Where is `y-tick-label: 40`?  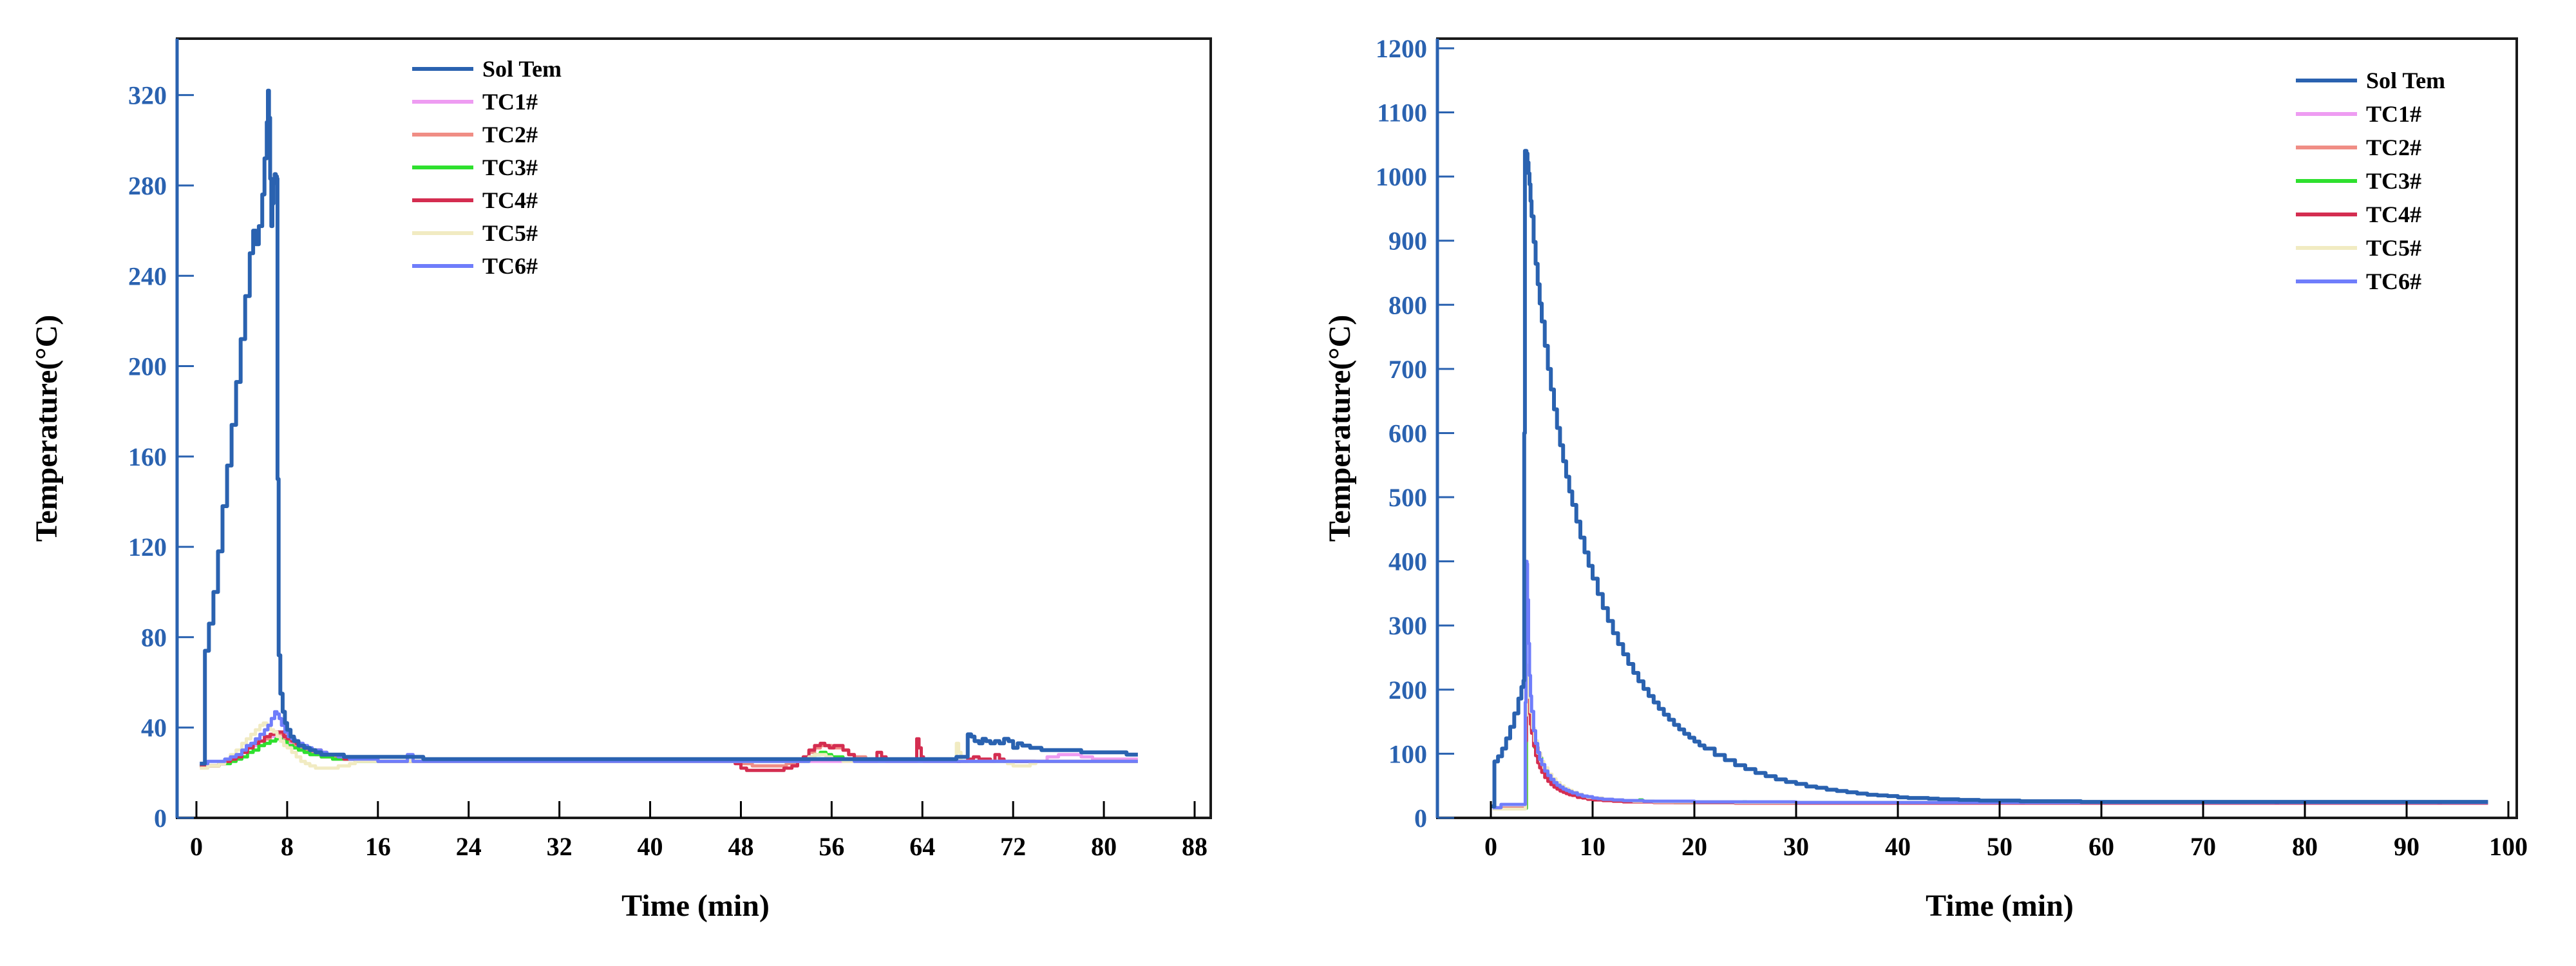 y-tick-label: 40 is located at coordinates (154, 728).